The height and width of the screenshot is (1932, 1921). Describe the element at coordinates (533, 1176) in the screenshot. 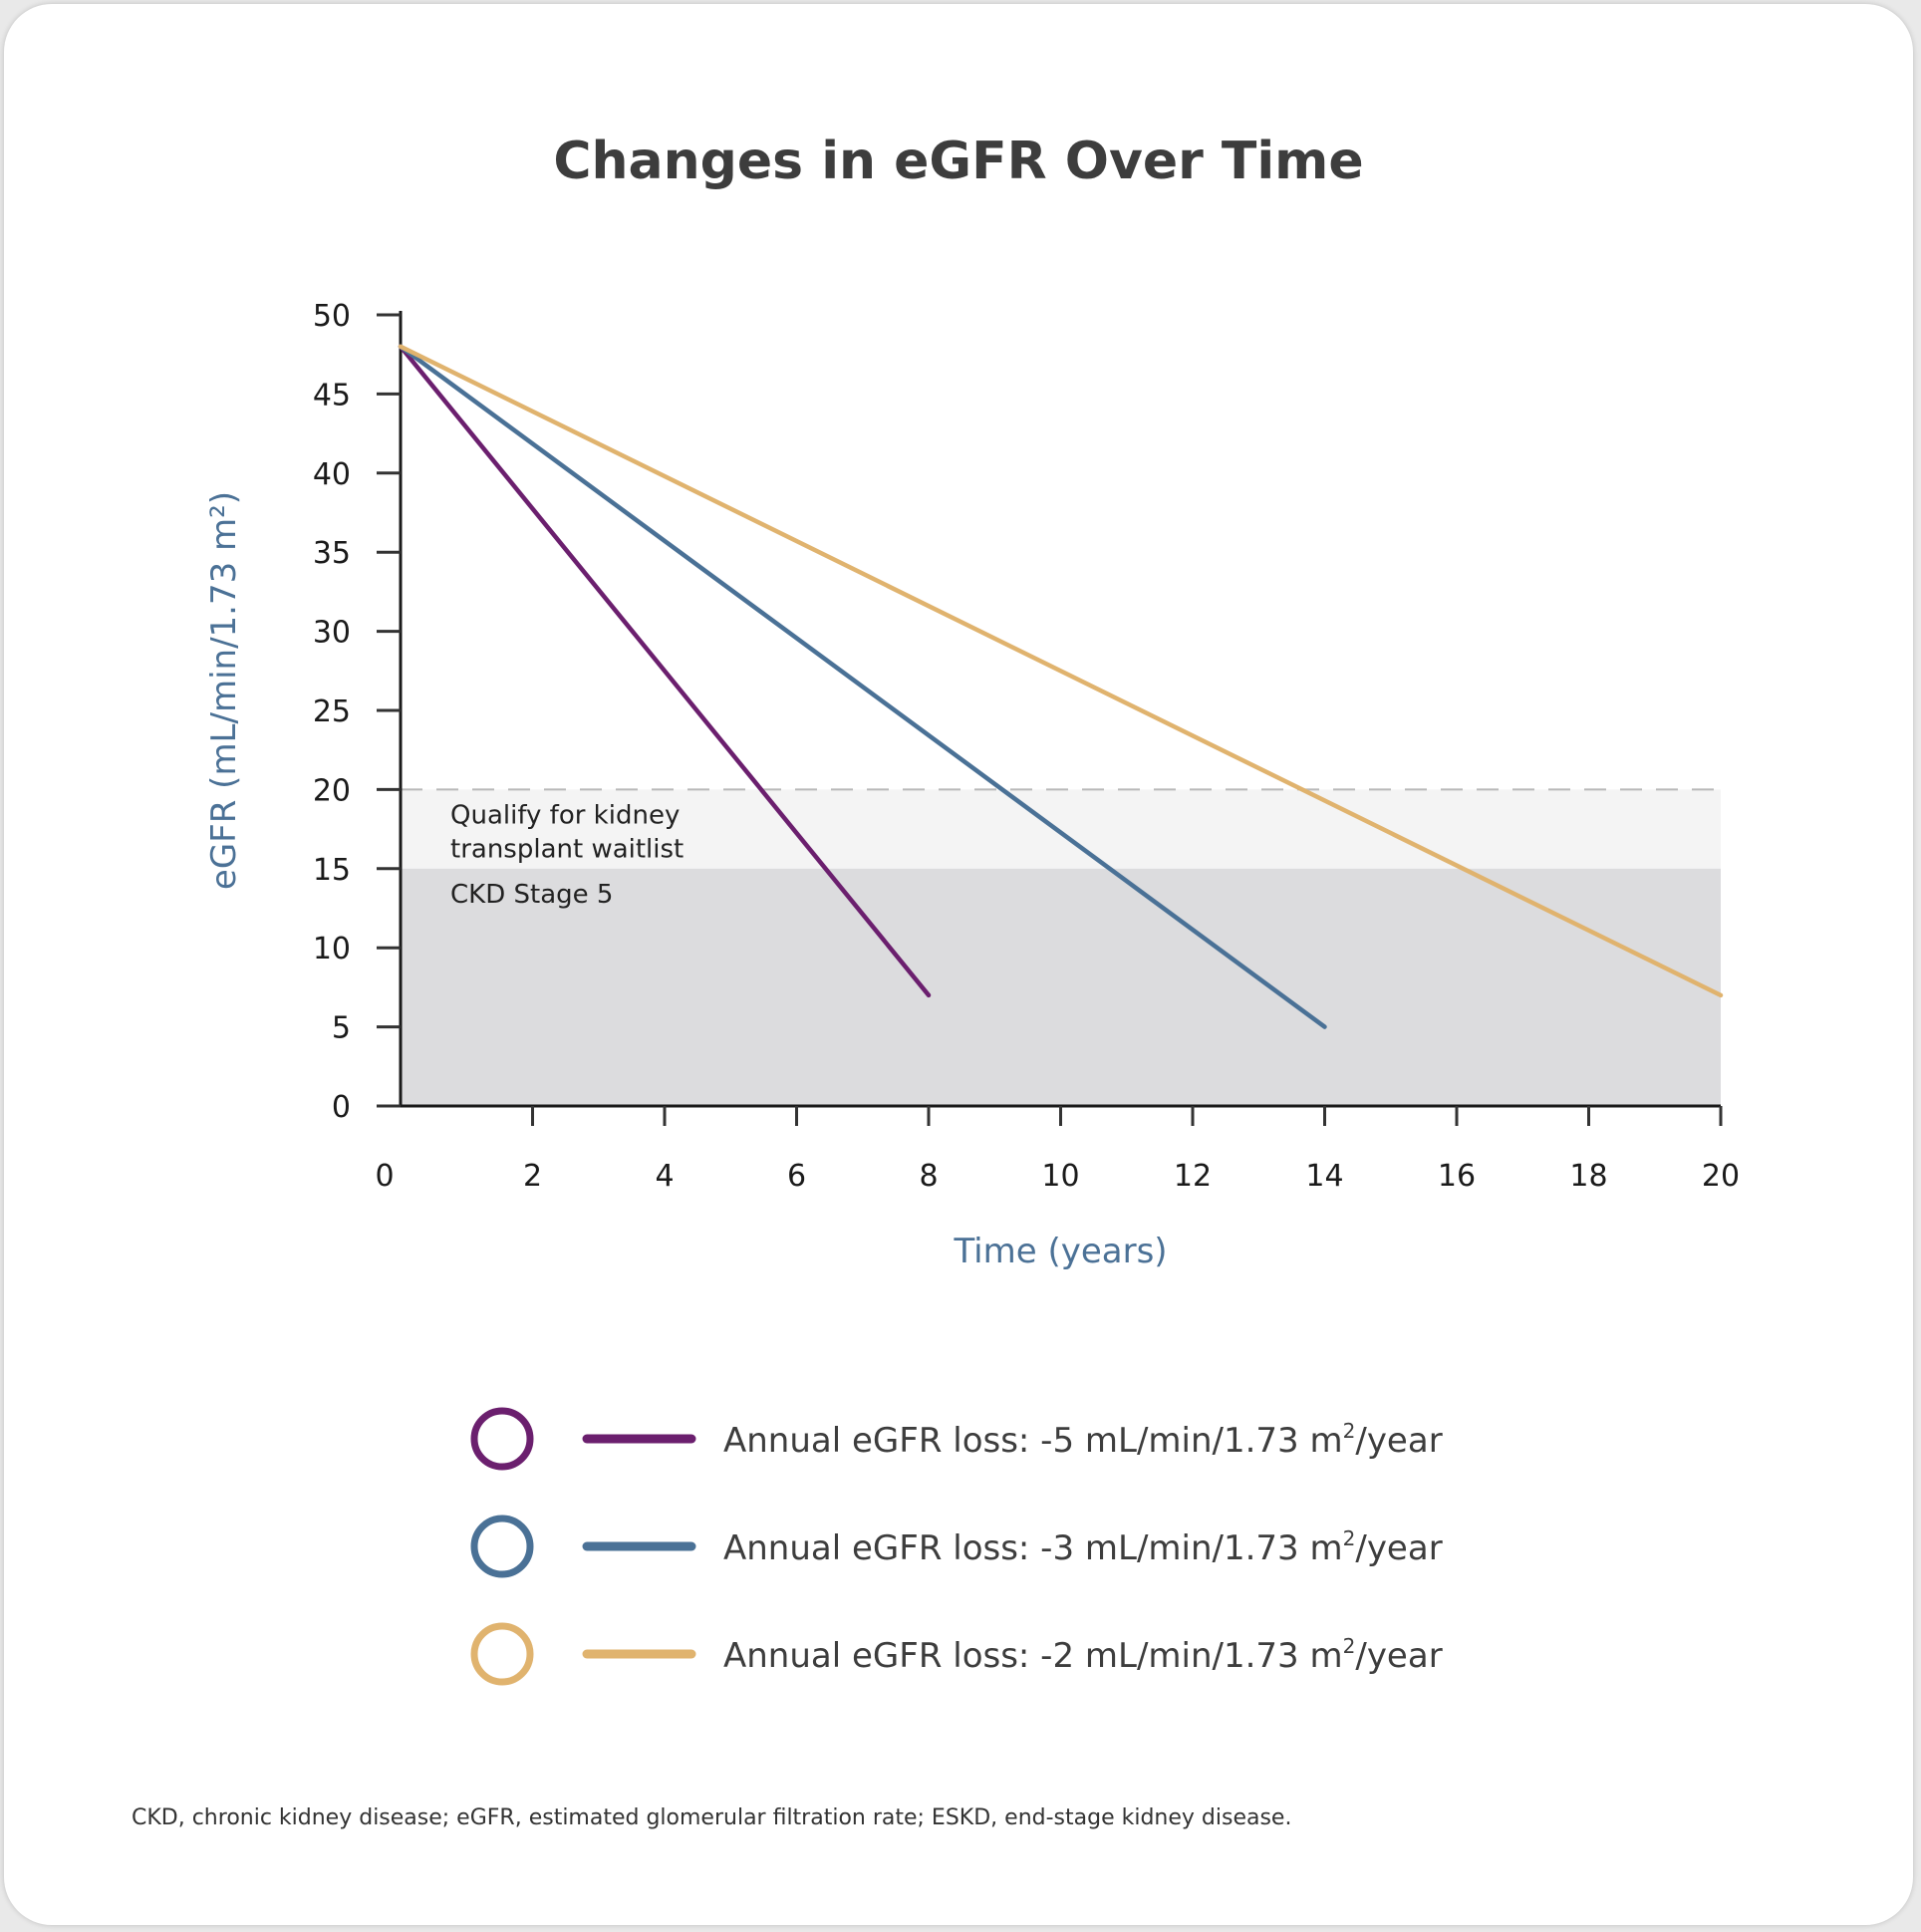

I see `x-tick-label-2: 2` at that location.